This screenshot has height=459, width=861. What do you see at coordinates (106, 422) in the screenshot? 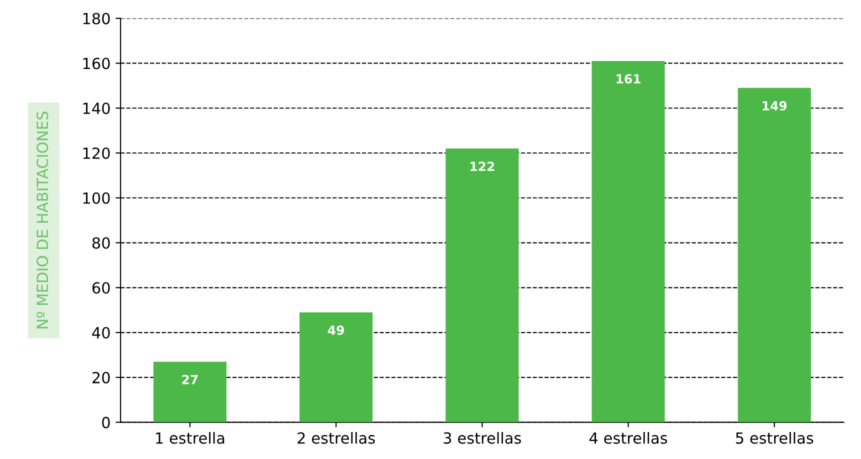
I see `y-tick-label: 0` at bounding box center [106, 422].